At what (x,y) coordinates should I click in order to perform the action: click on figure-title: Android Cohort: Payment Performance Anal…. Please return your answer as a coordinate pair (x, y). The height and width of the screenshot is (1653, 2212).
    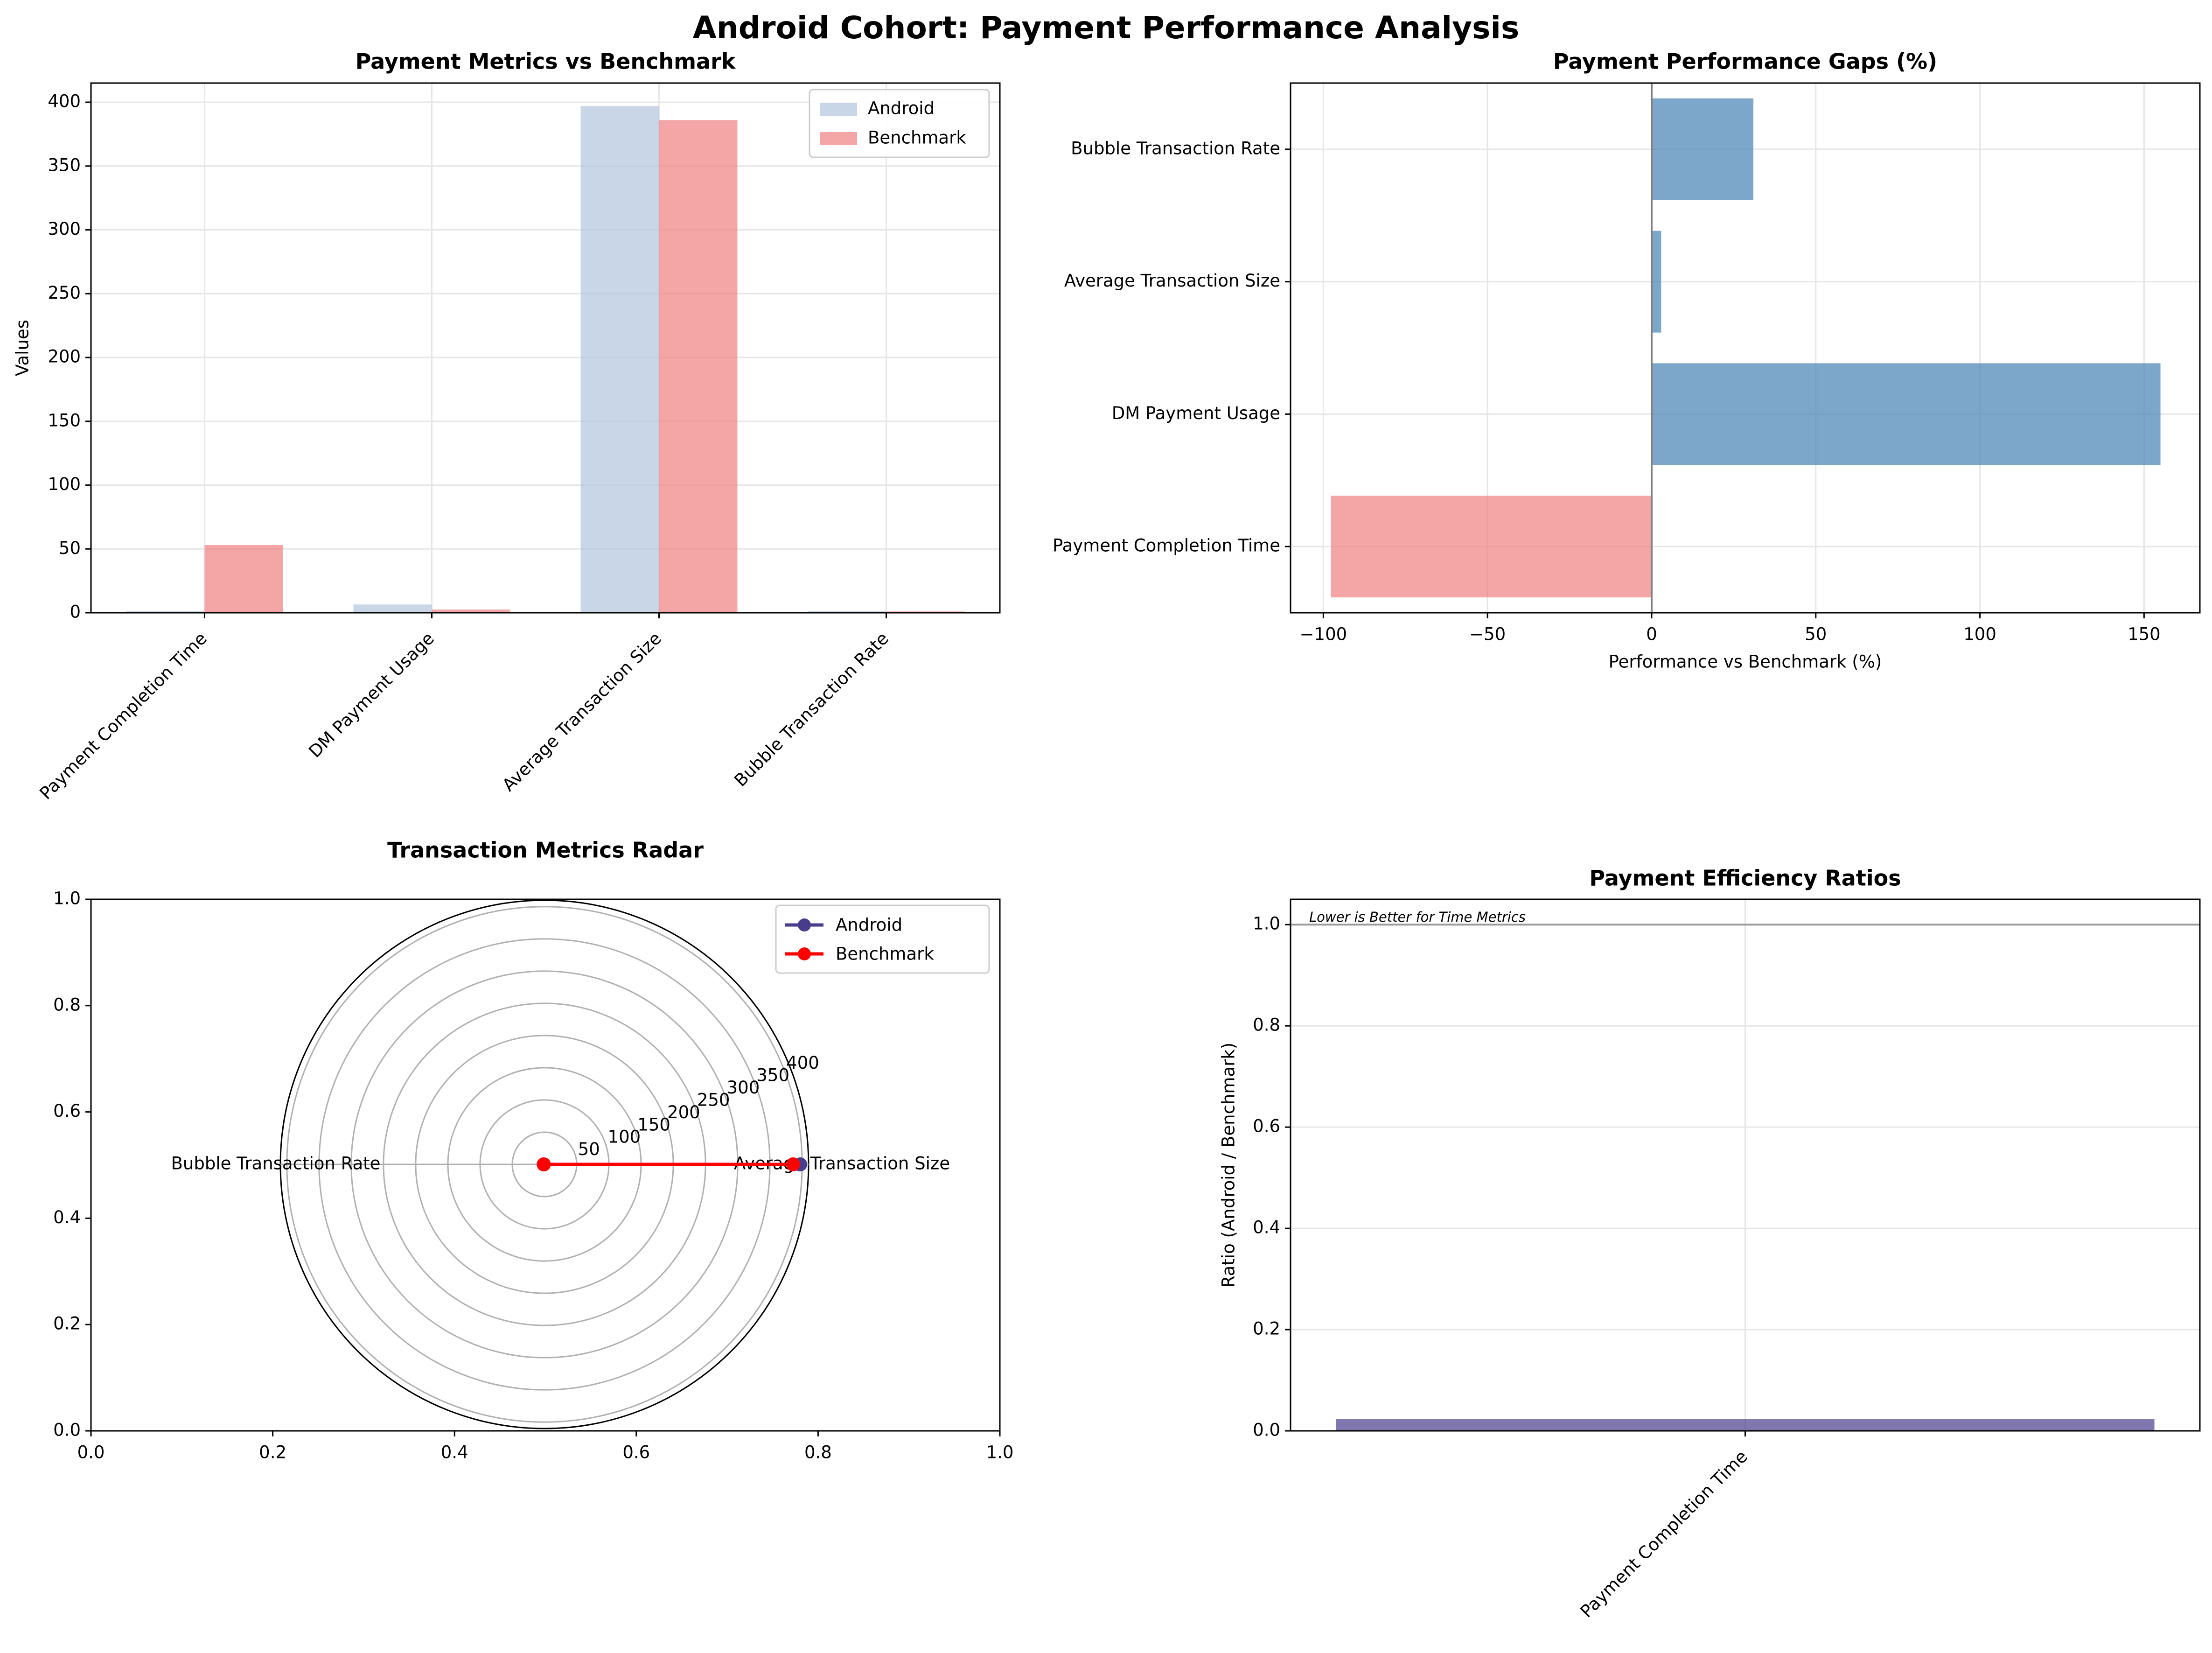
    Looking at the image, I should click on (1106, 28).